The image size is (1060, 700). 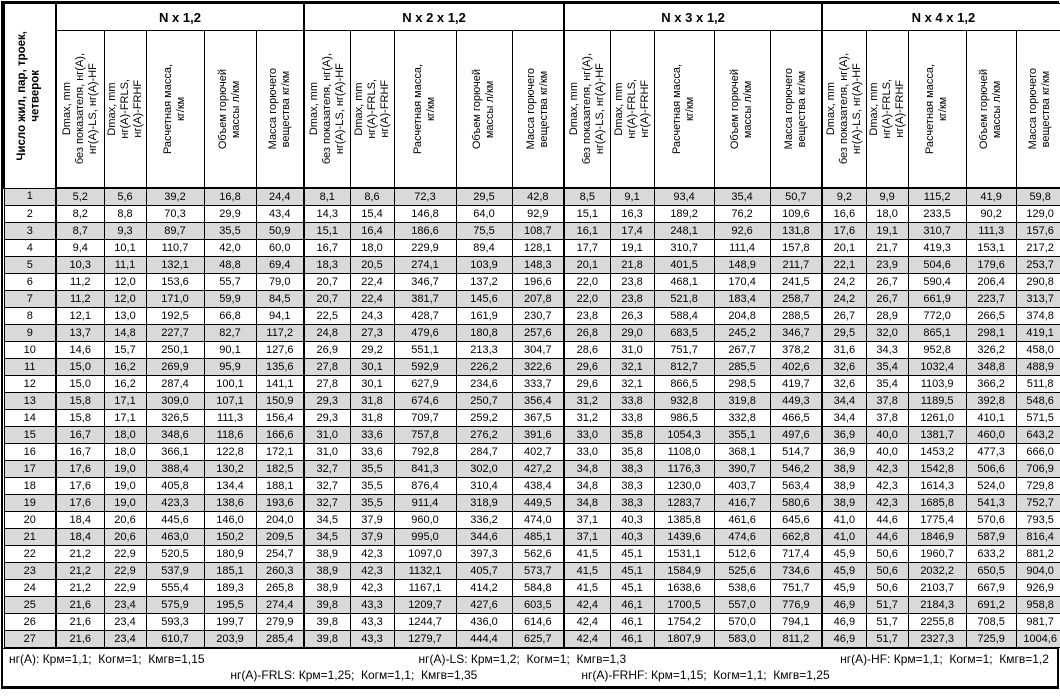 I want to click on value-cell: 466,5, so click(x=796, y=418).